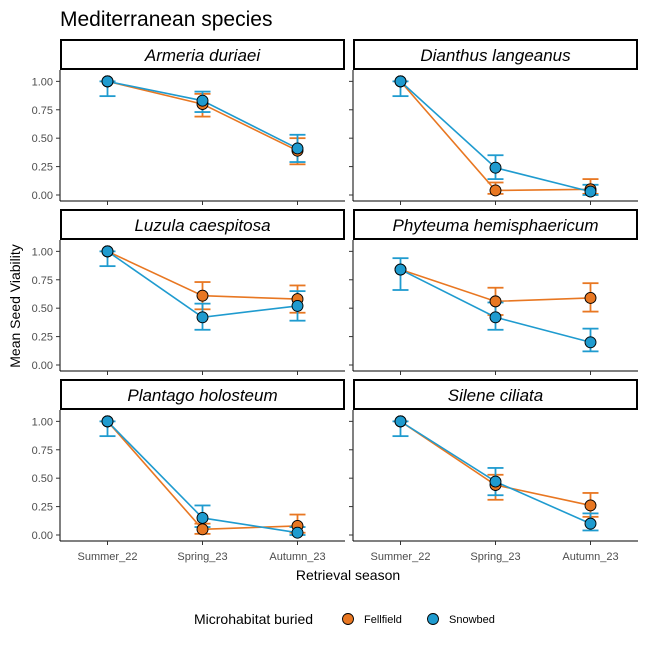  Describe the element at coordinates (348, 575) in the screenshot. I see `x-axis-title: Retrieval season` at that location.